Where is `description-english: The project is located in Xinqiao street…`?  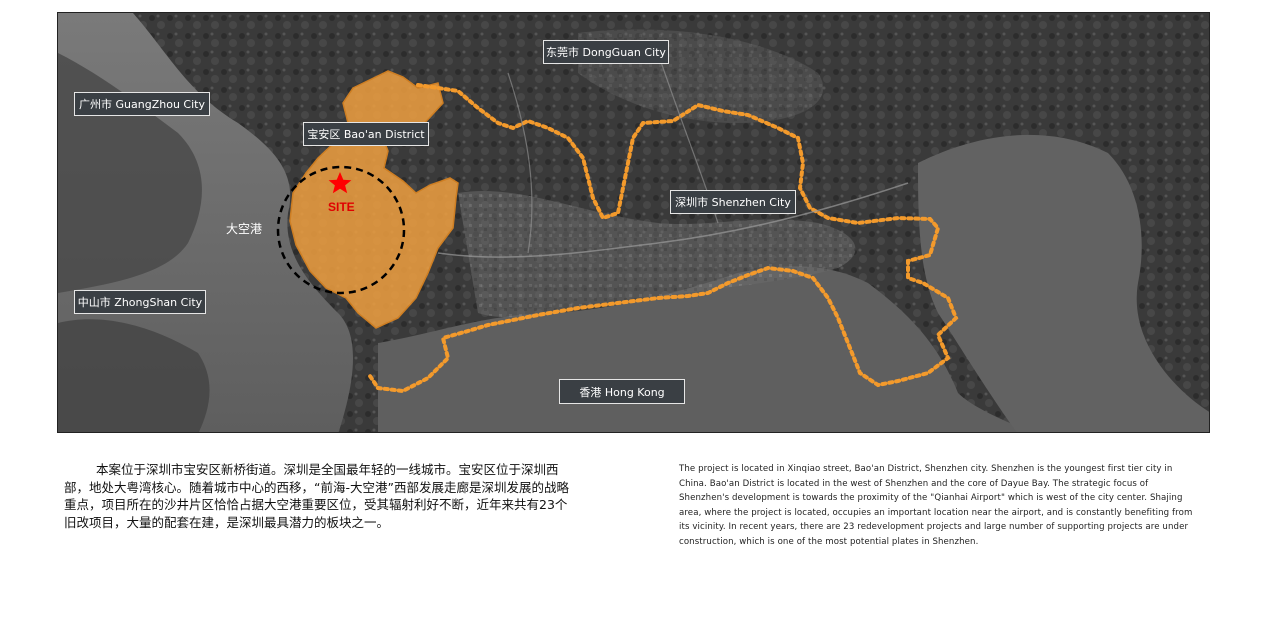 description-english: The project is located in Xinqiao street… is located at coordinates (936, 505).